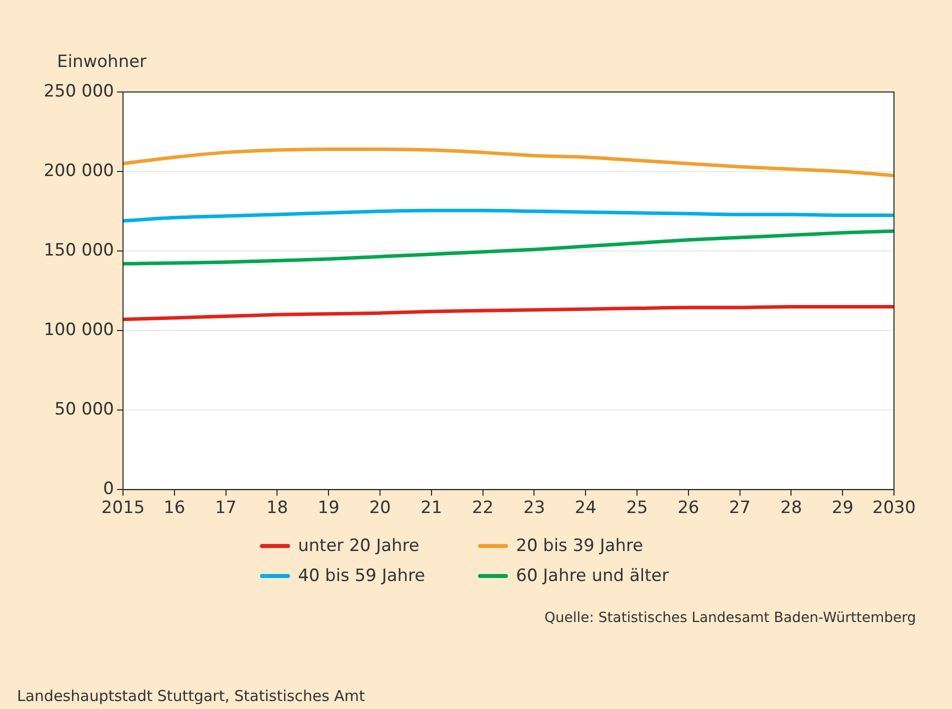  I want to click on legend-label: 60 Jahre und älter, so click(592, 576).